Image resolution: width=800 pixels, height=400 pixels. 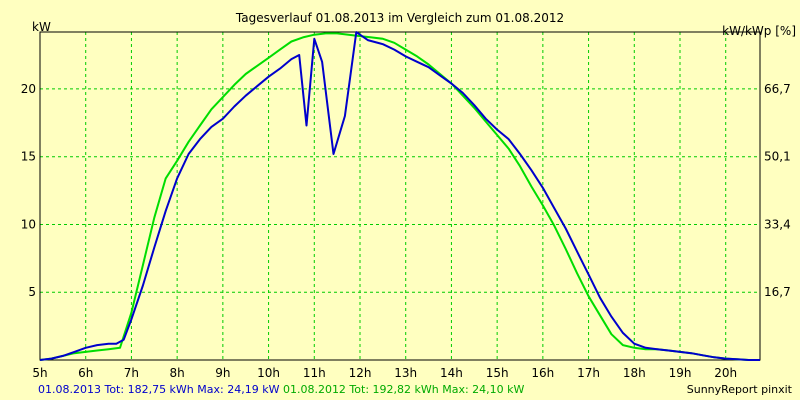 I want to click on x-tick-label: 13h, so click(x=405, y=373).